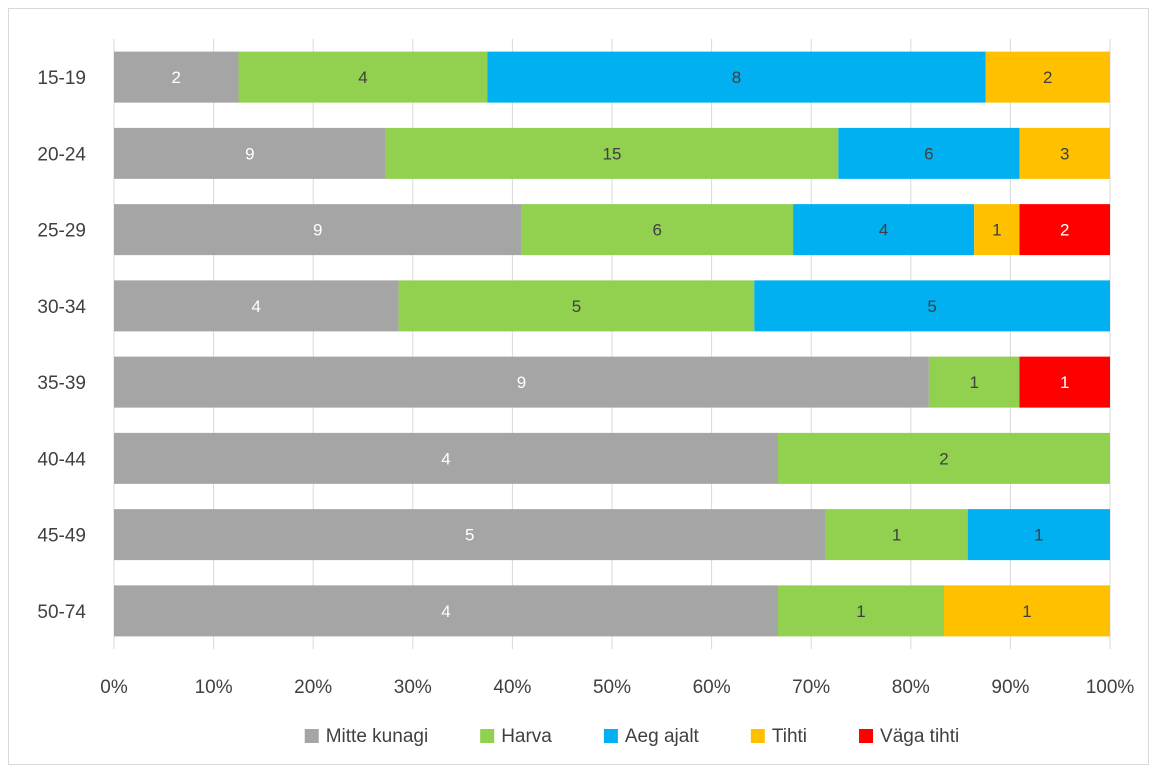 Image resolution: width=1157 pixels, height=773 pixels. I want to click on legend-label: Mitte kunagi, so click(377, 736).